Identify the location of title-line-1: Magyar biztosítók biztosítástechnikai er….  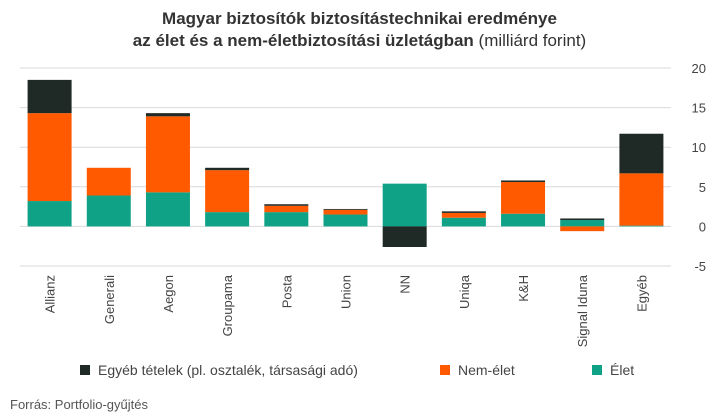
(359, 18).